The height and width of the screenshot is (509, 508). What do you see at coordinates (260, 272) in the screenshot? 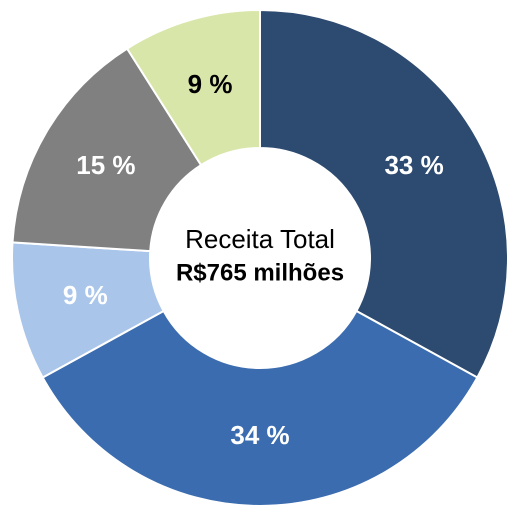
I see `center-total: R$765 milhões` at bounding box center [260, 272].